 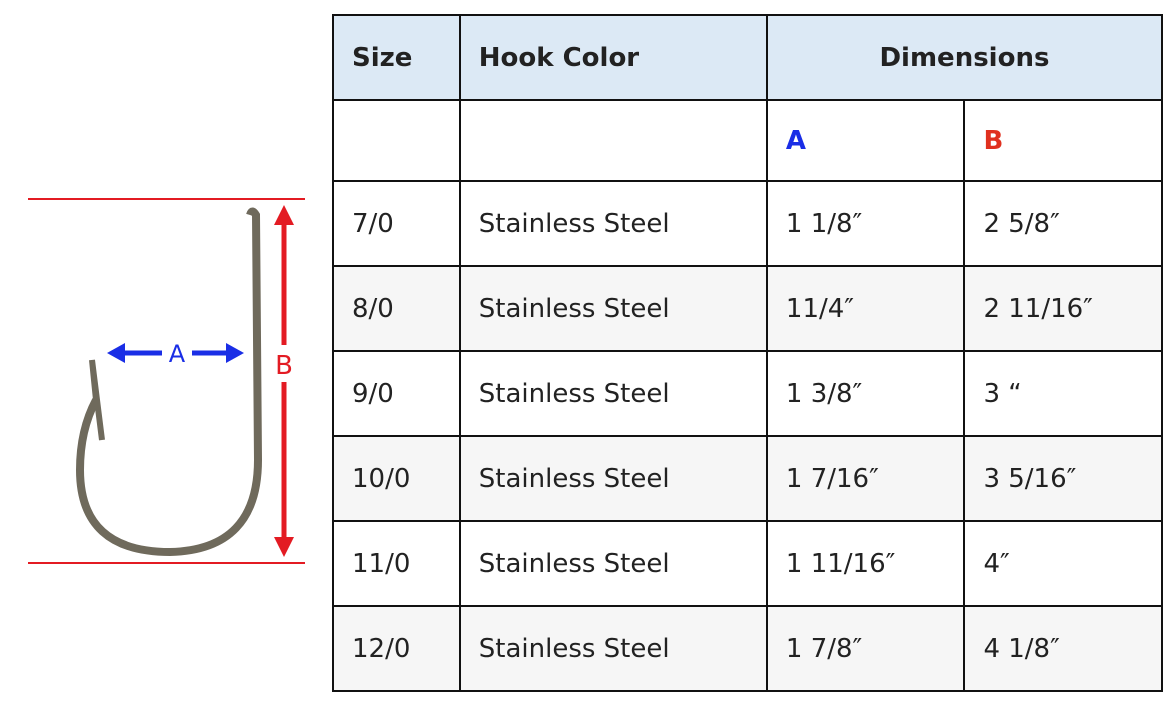 I want to click on table-row: 11/0 Stainless Steel 1 11/16″ 4″, so click(x=747, y=563).